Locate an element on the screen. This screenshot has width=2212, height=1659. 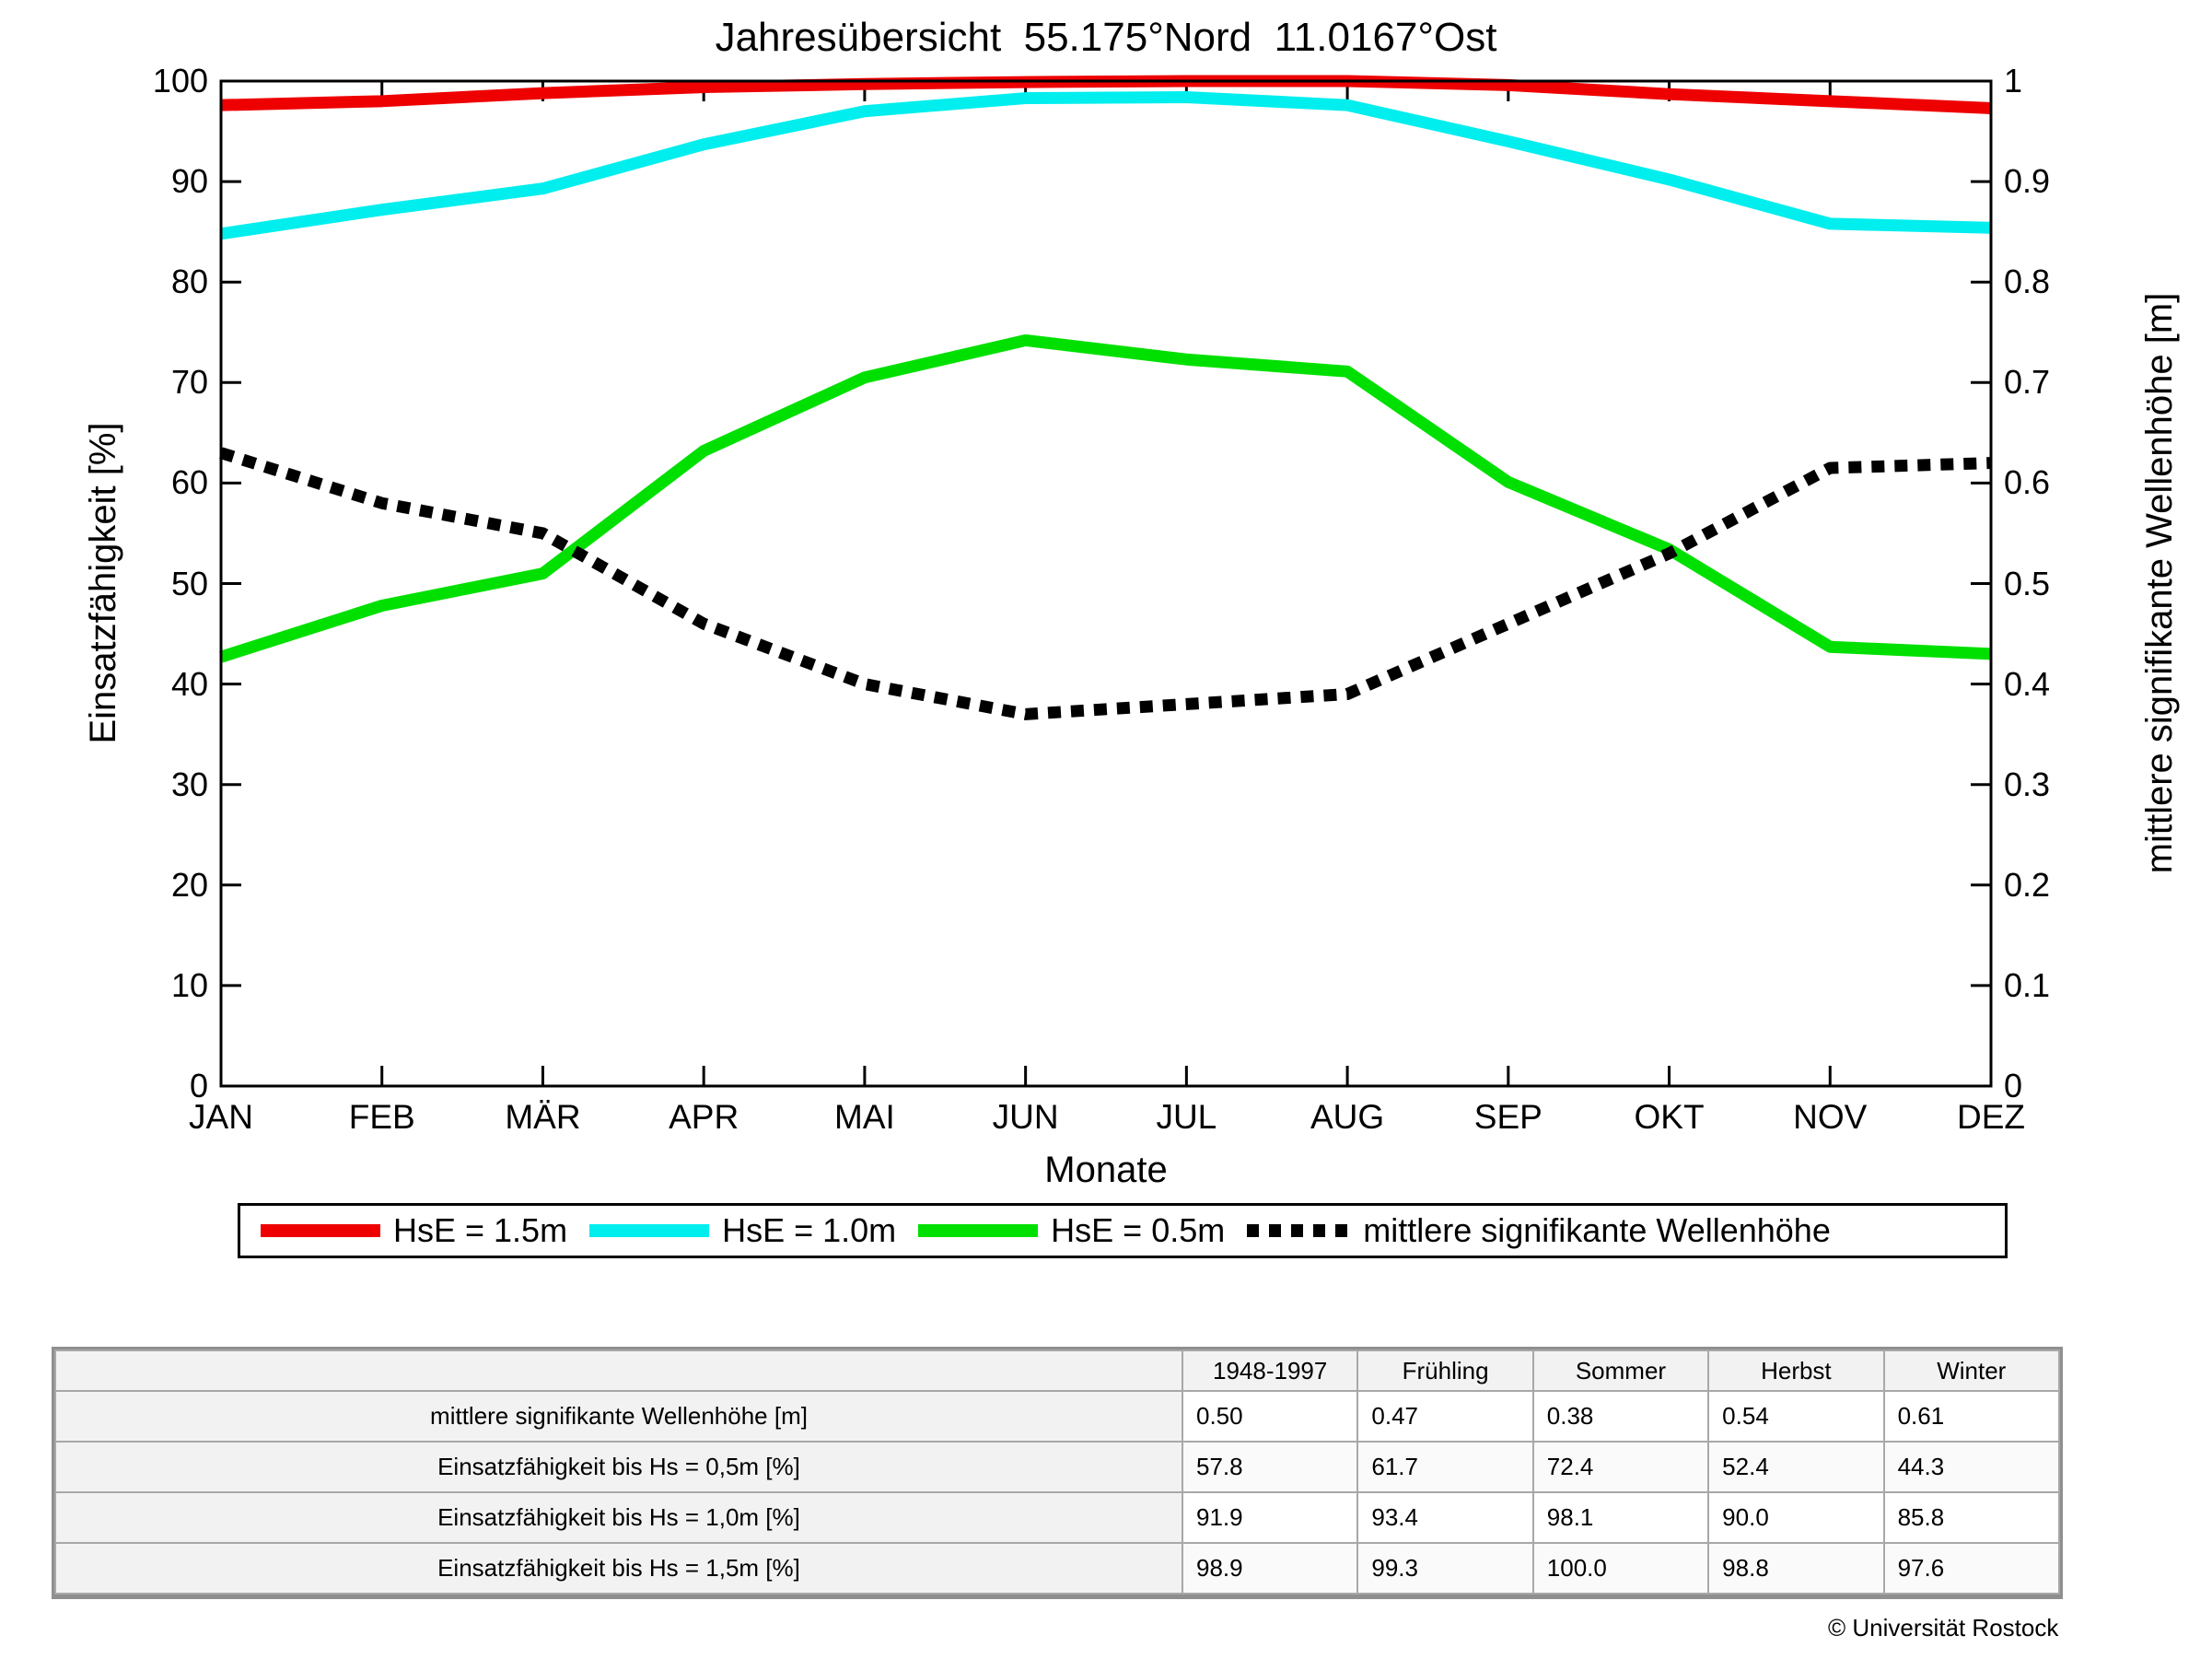
y-axis-right-tick-label: 0.6 is located at coordinates (2028, 482).